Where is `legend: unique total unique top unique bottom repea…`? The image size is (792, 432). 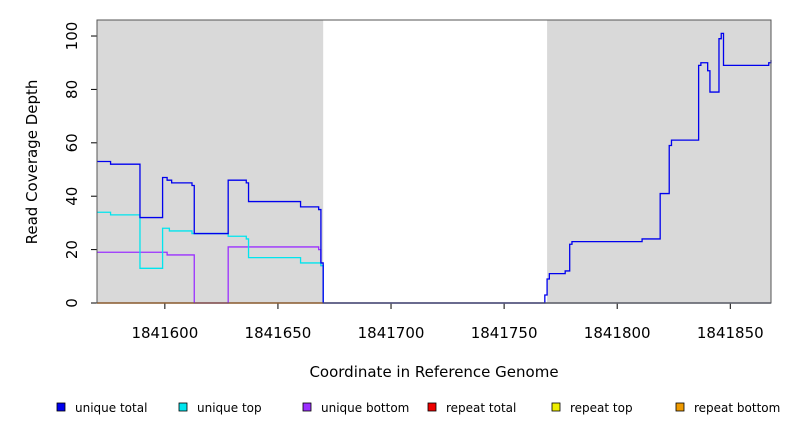 legend: unique total unique top unique bottom repea… is located at coordinates (418, 408).